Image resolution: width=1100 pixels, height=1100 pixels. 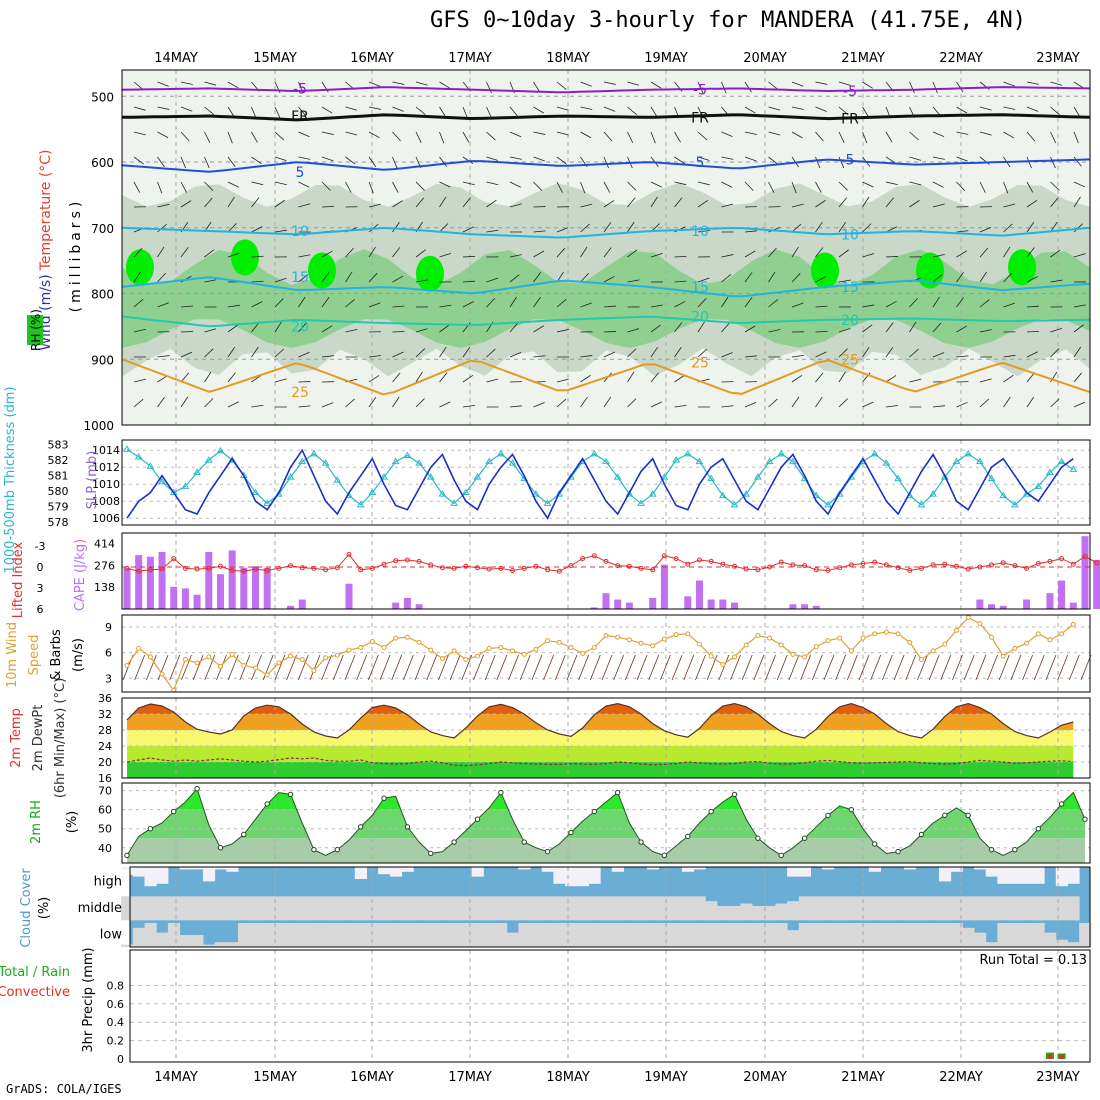 What do you see at coordinates (850, 160) in the screenshot?
I see `temperature-contour-label: 5` at bounding box center [850, 160].